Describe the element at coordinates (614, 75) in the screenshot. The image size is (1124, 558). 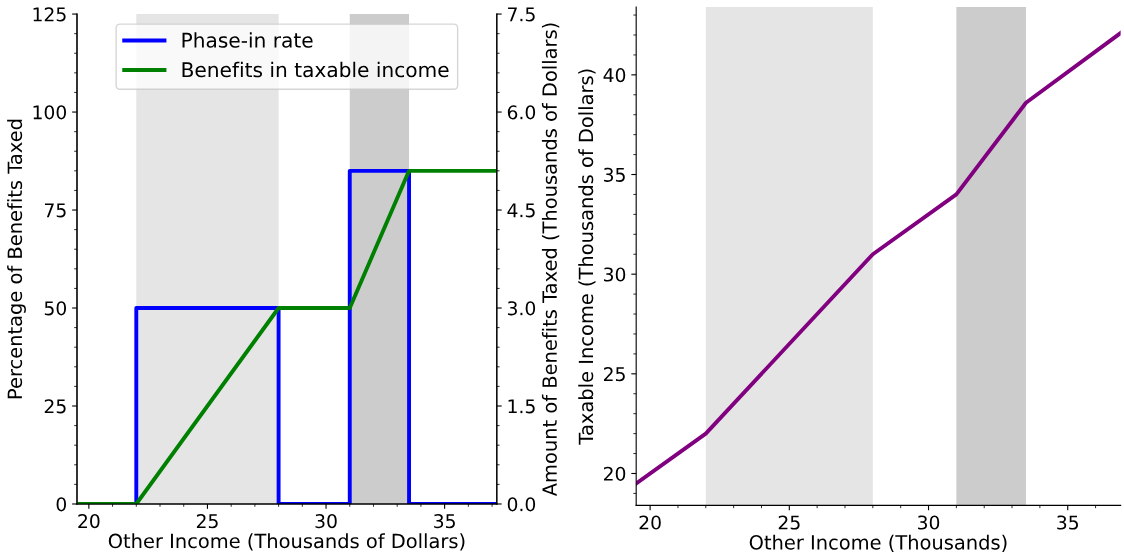
I see `y-tick-label: 40` at that location.